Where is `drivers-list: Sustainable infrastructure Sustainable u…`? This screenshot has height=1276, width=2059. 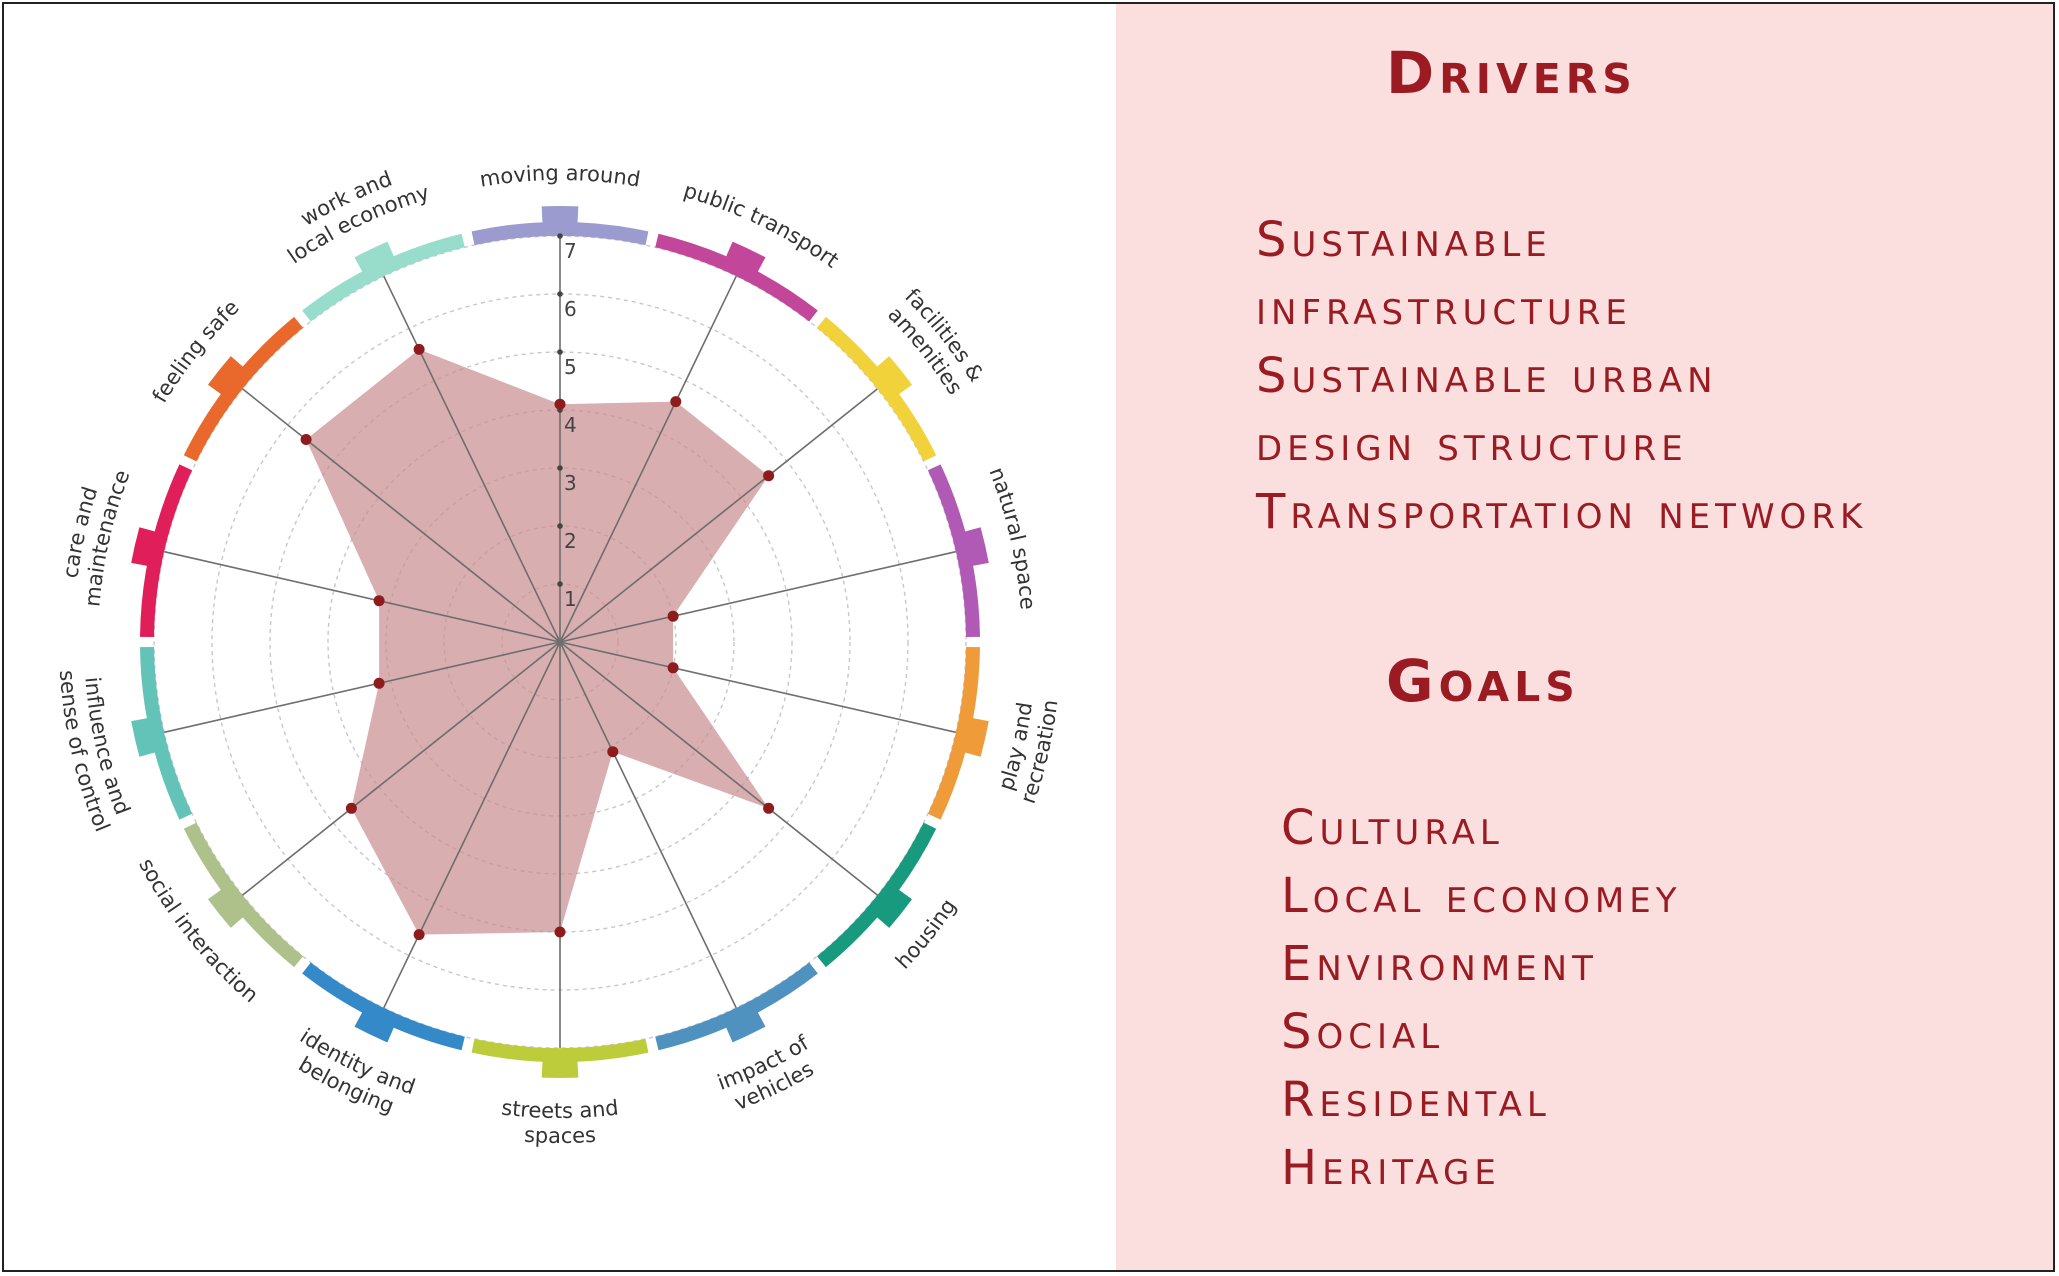
drivers-list: Sustainable infrastructure Sustainable u… is located at coordinates (1561, 376).